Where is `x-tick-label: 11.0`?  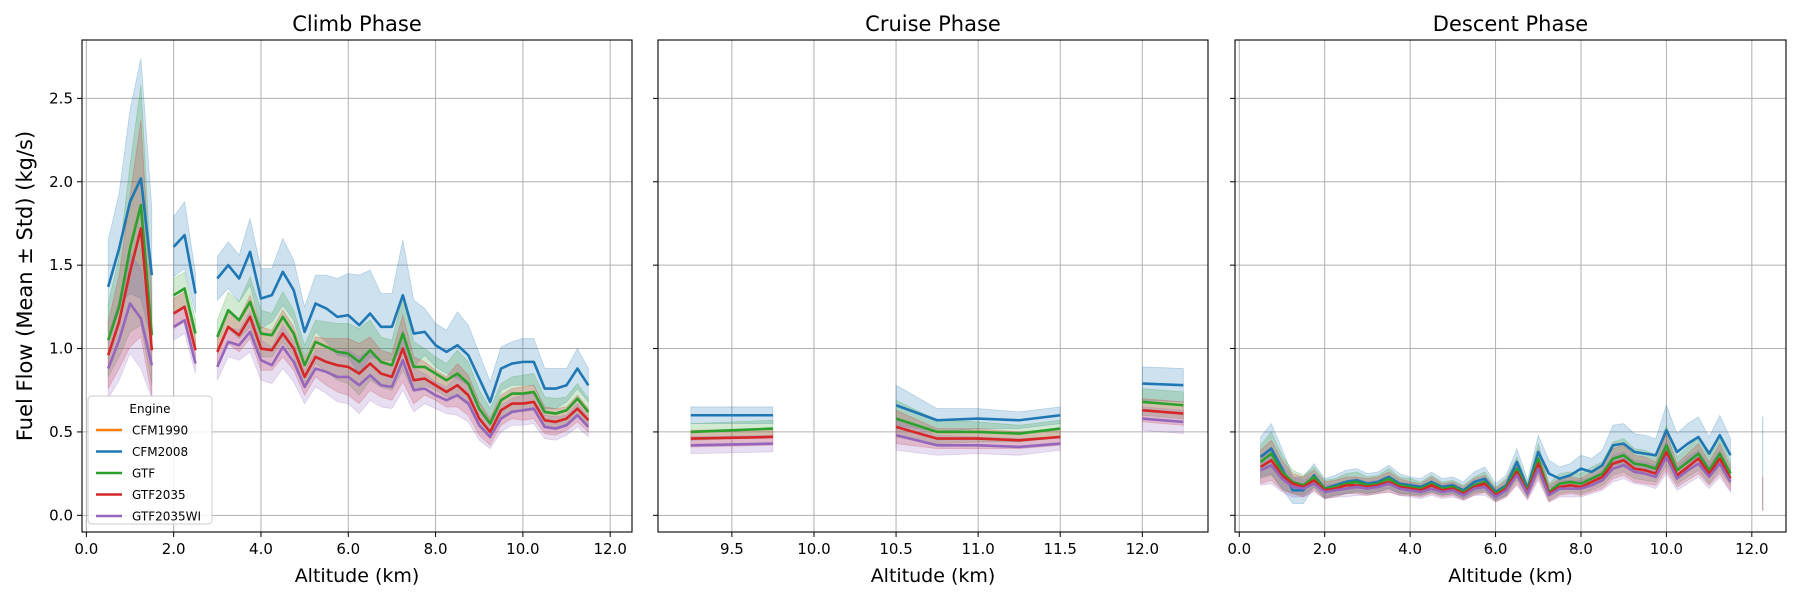
x-tick-label: 11.0 is located at coordinates (977, 549).